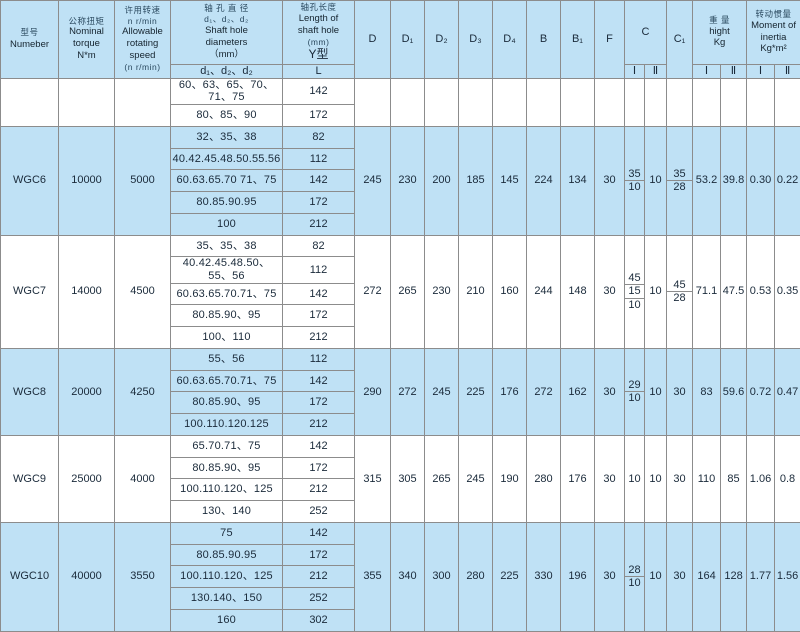  Describe the element at coordinates (87, 40) in the screenshot. I see `header-torque: 公称扭矩 Nominal torque N*m` at that location.